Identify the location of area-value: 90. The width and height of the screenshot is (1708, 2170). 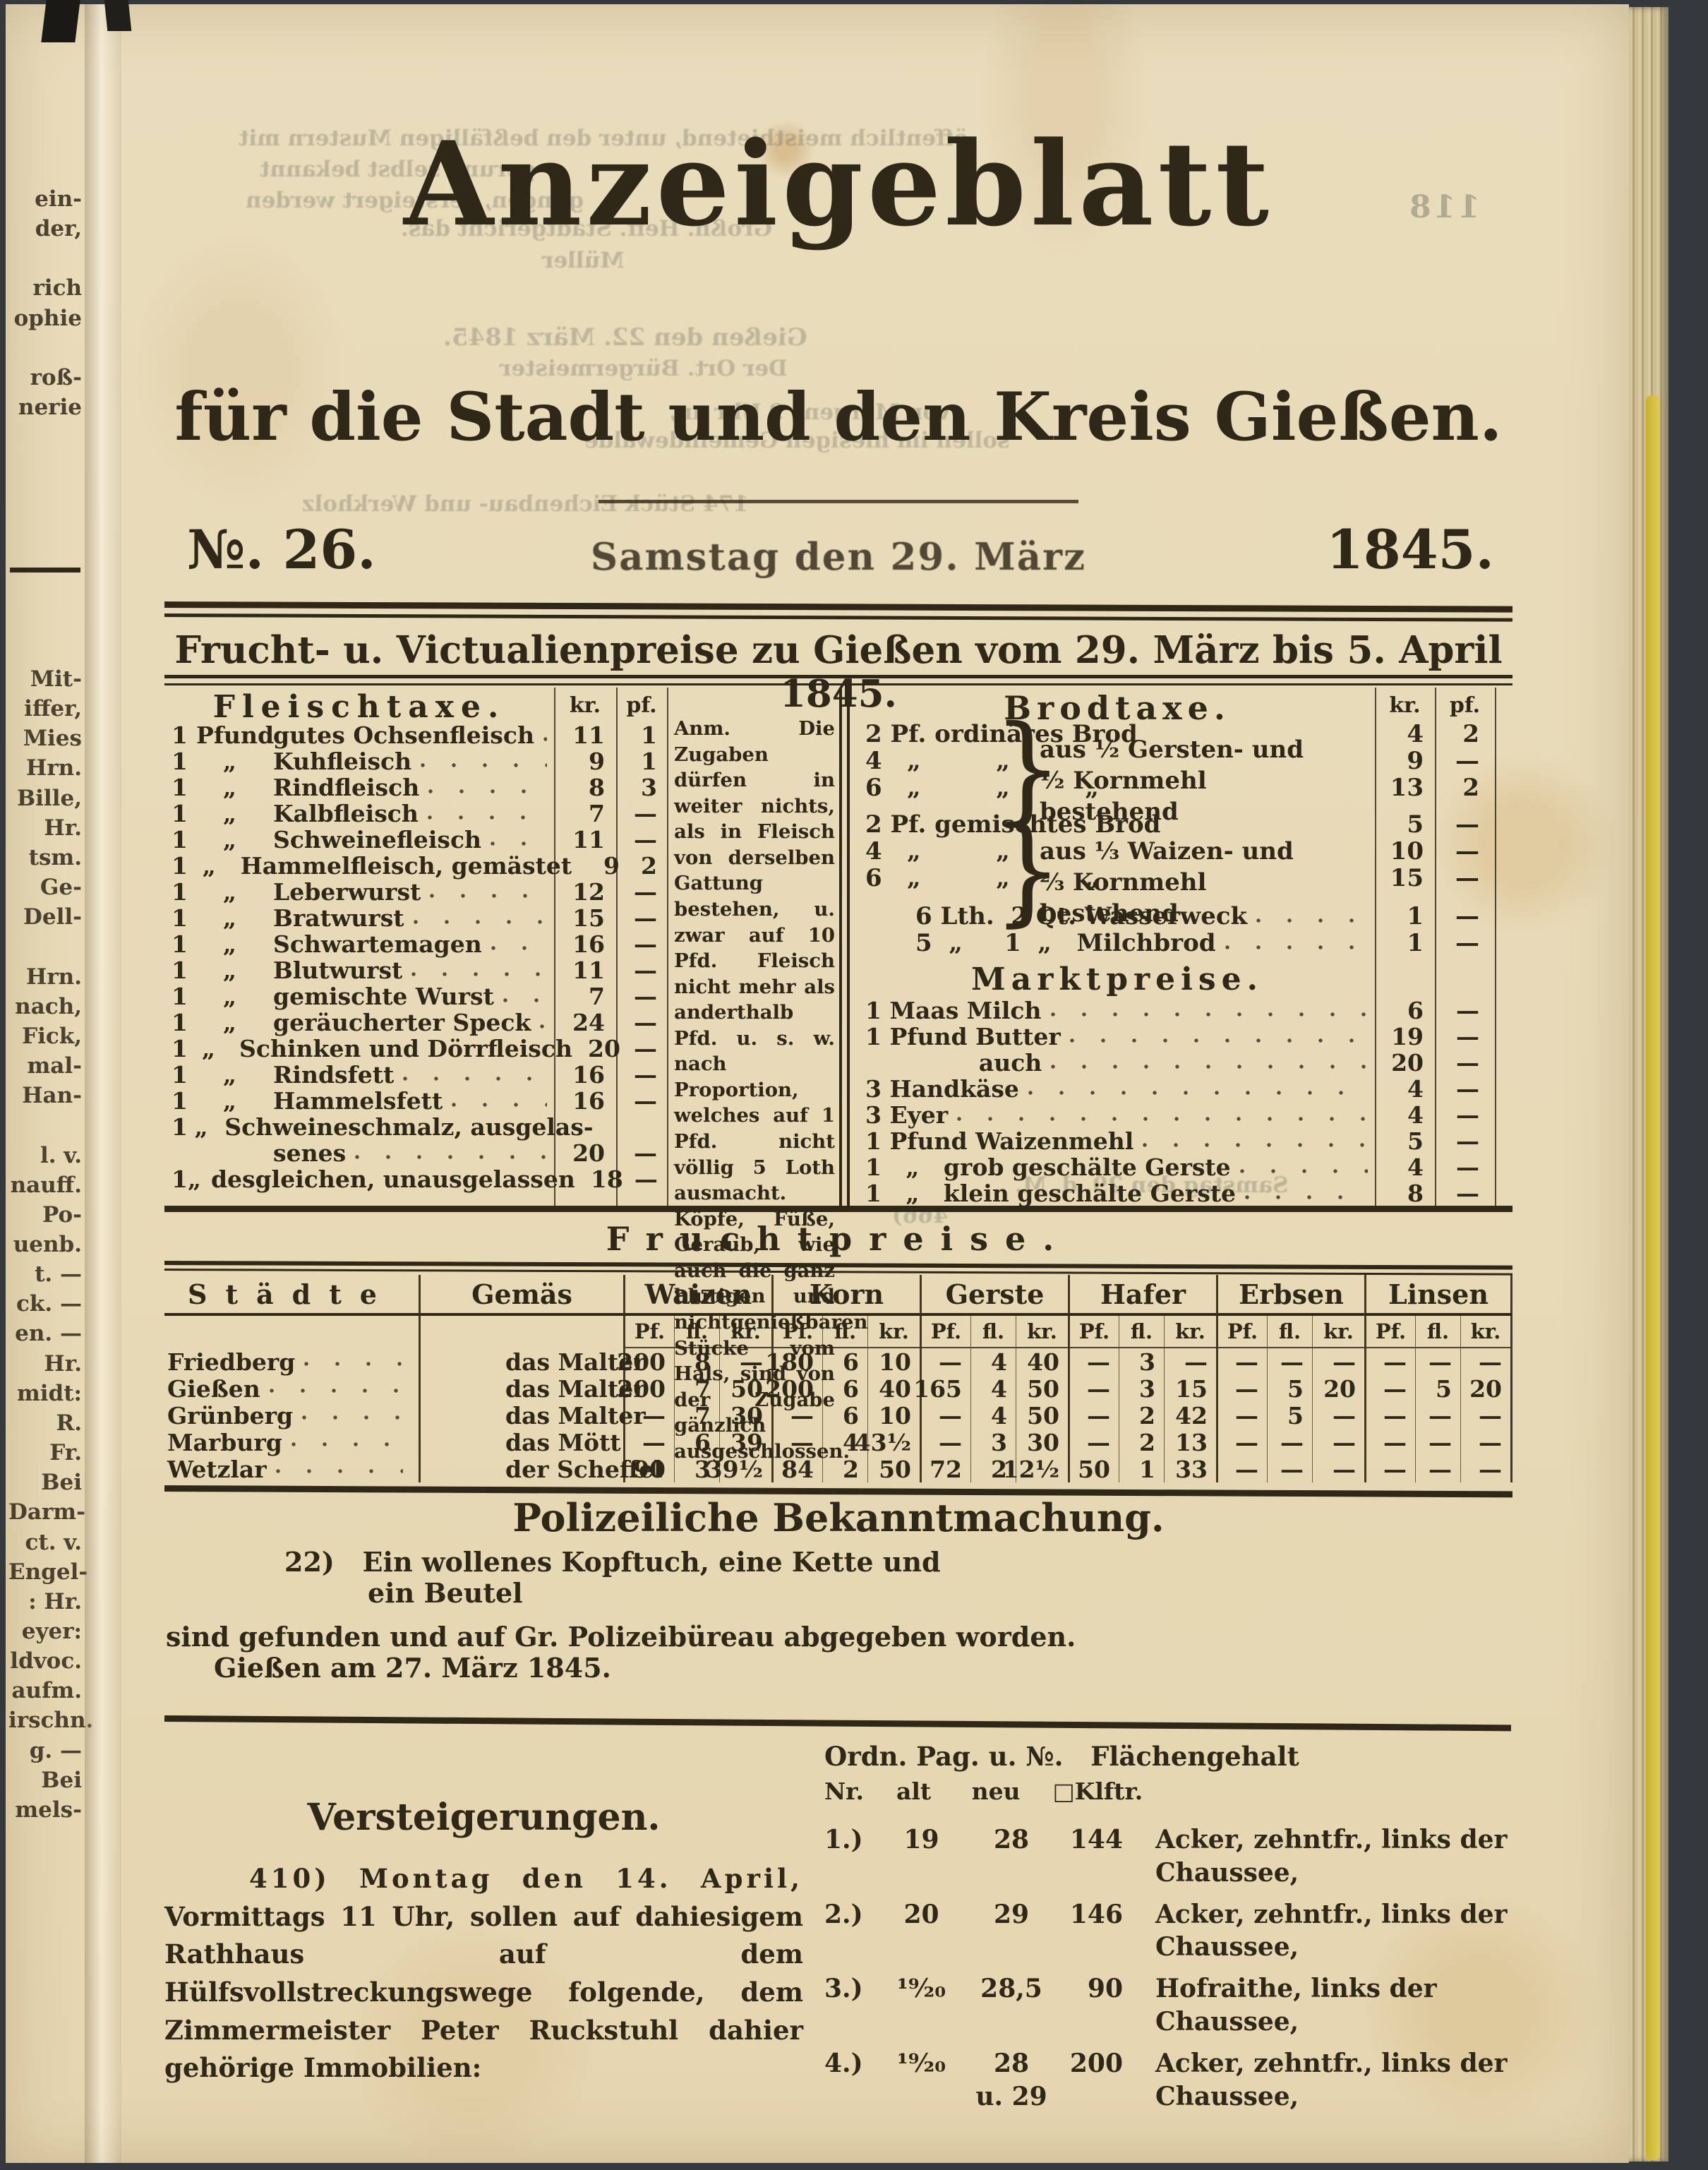
(1105, 1989).